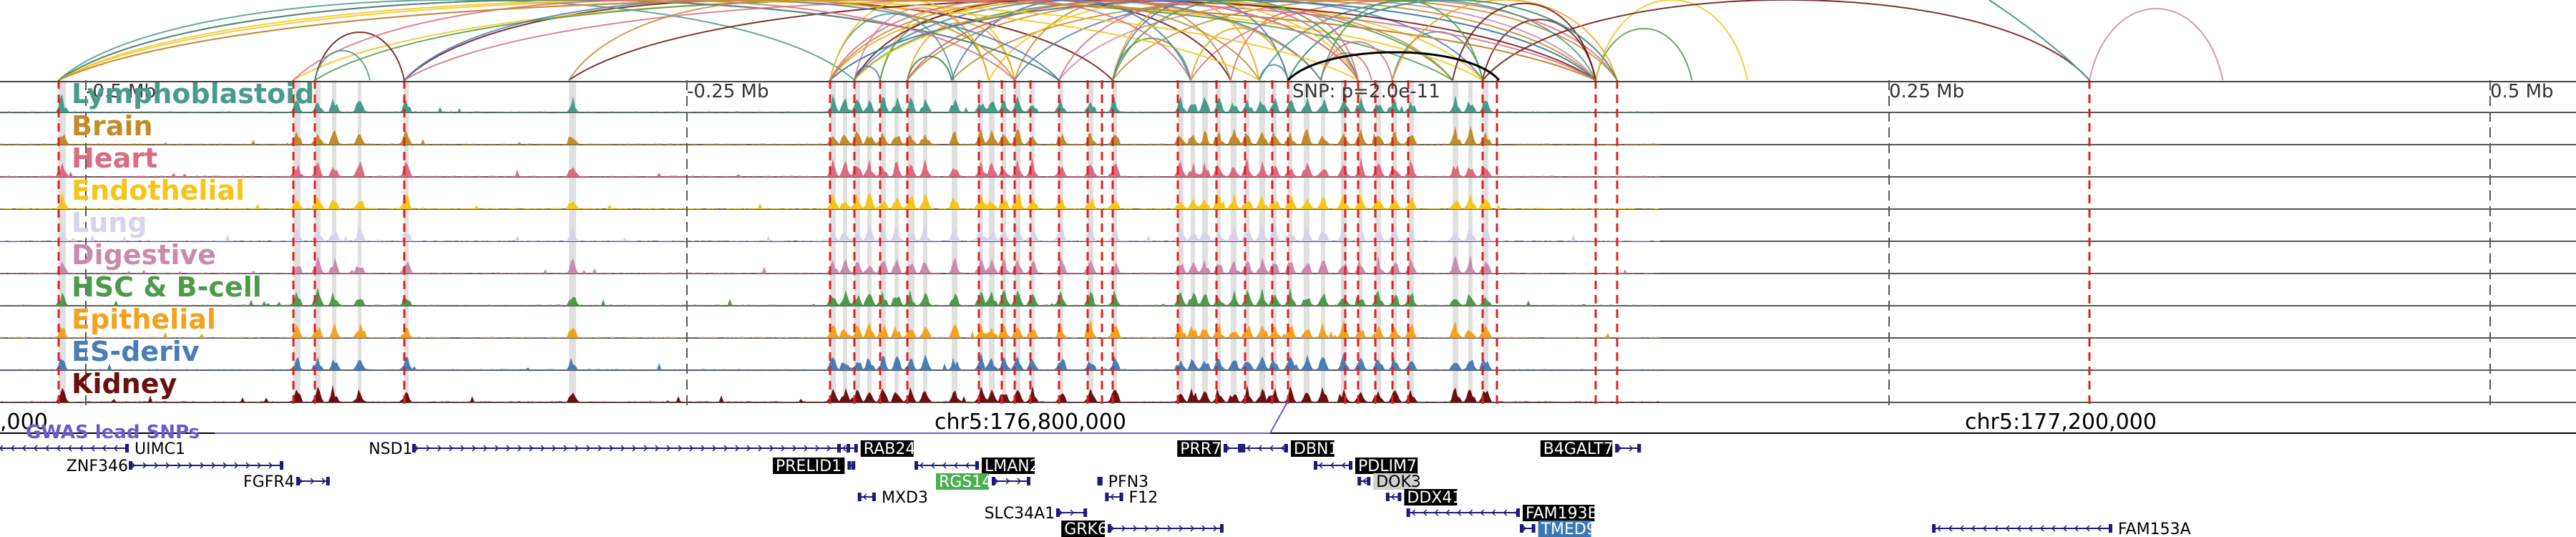  Describe the element at coordinates (728, 91) in the screenshot. I see `ruler-tick-label: -0.25 Mb` at that location.